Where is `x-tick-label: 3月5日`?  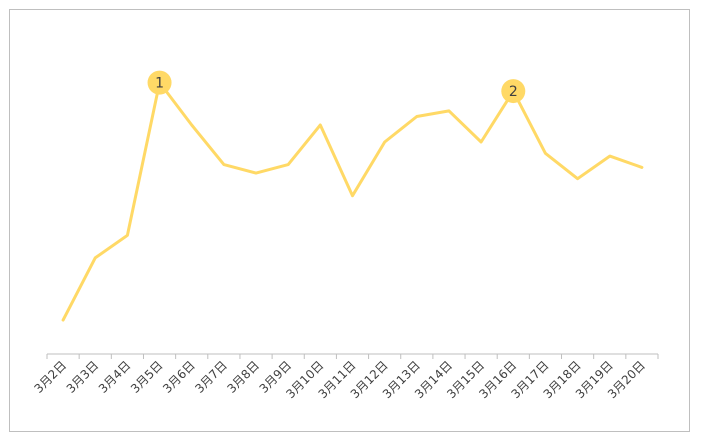 x-tick-label: 3月5日 is located at coordinates (147, 377).